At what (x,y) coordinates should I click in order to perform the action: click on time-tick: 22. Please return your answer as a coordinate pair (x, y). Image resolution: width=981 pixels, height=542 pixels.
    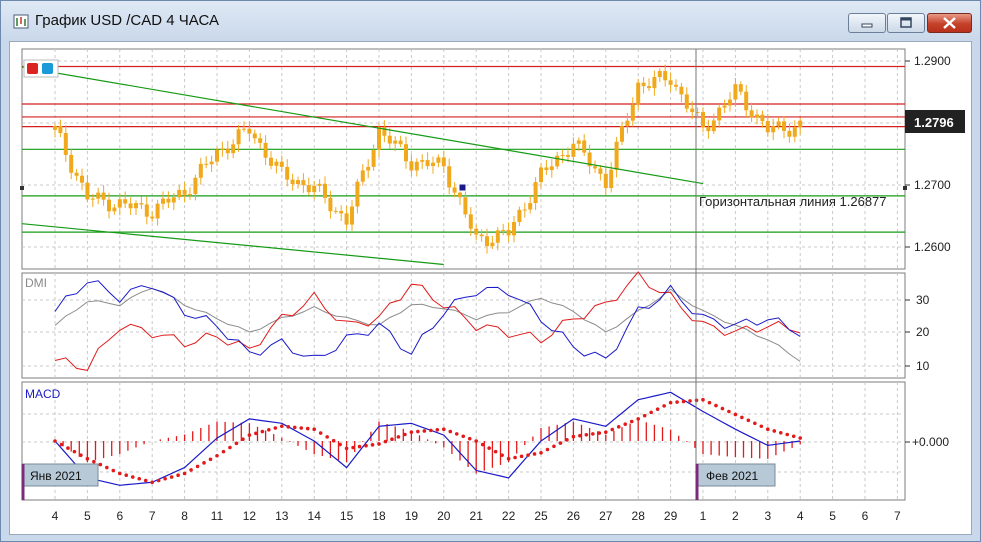
    Looking at the image, I should click on (509, 516).